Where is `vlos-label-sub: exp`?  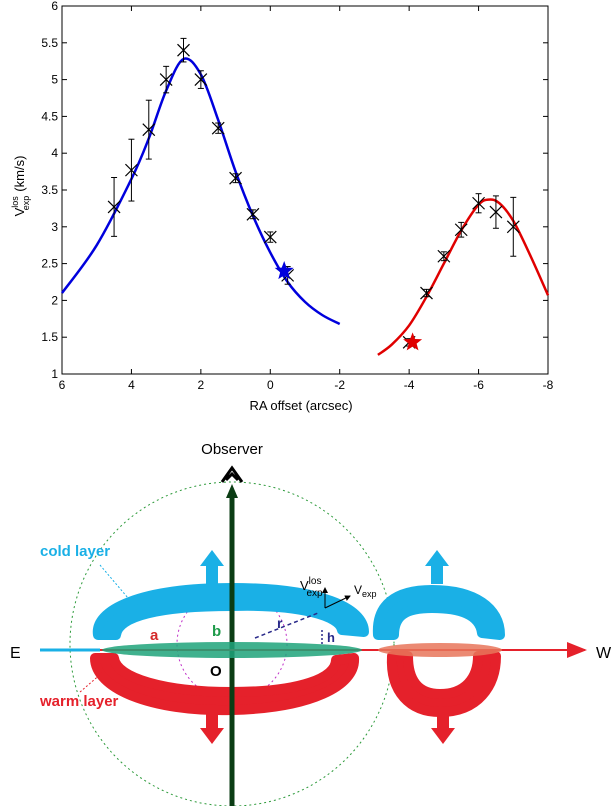 vlos-label-sub: exp is located at coordinates (314, 593).